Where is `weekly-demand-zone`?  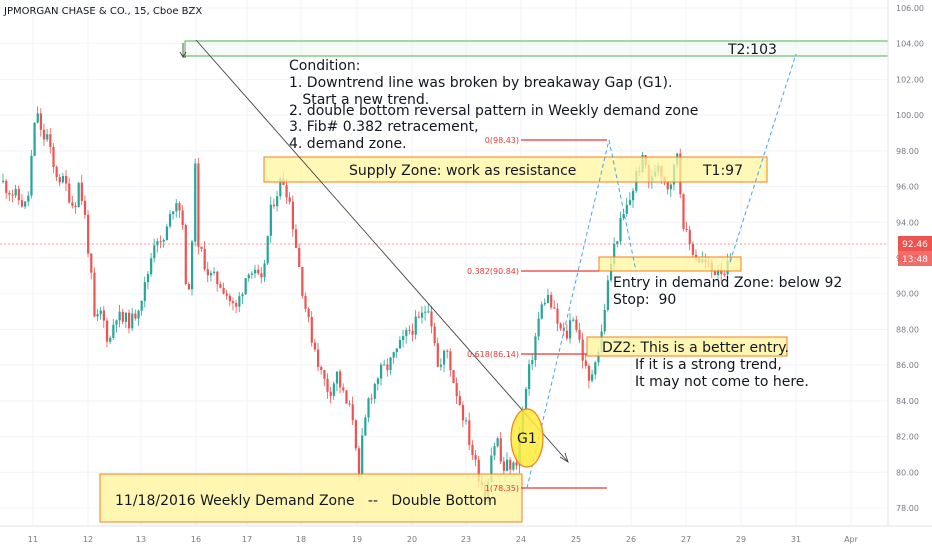 weekly-demand-zone is located at coordinates (311, 498).